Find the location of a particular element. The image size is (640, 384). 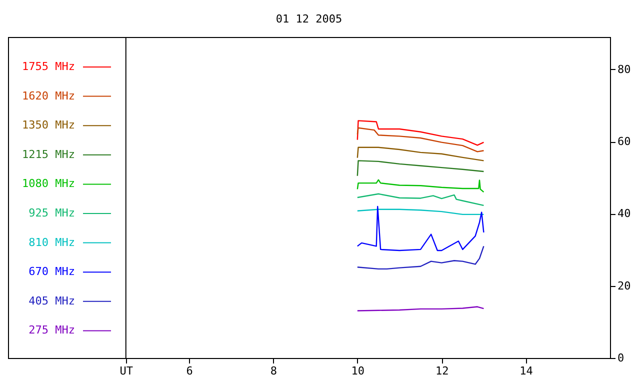

legend-label: 670 MHz is located at coordinates (51, 271).